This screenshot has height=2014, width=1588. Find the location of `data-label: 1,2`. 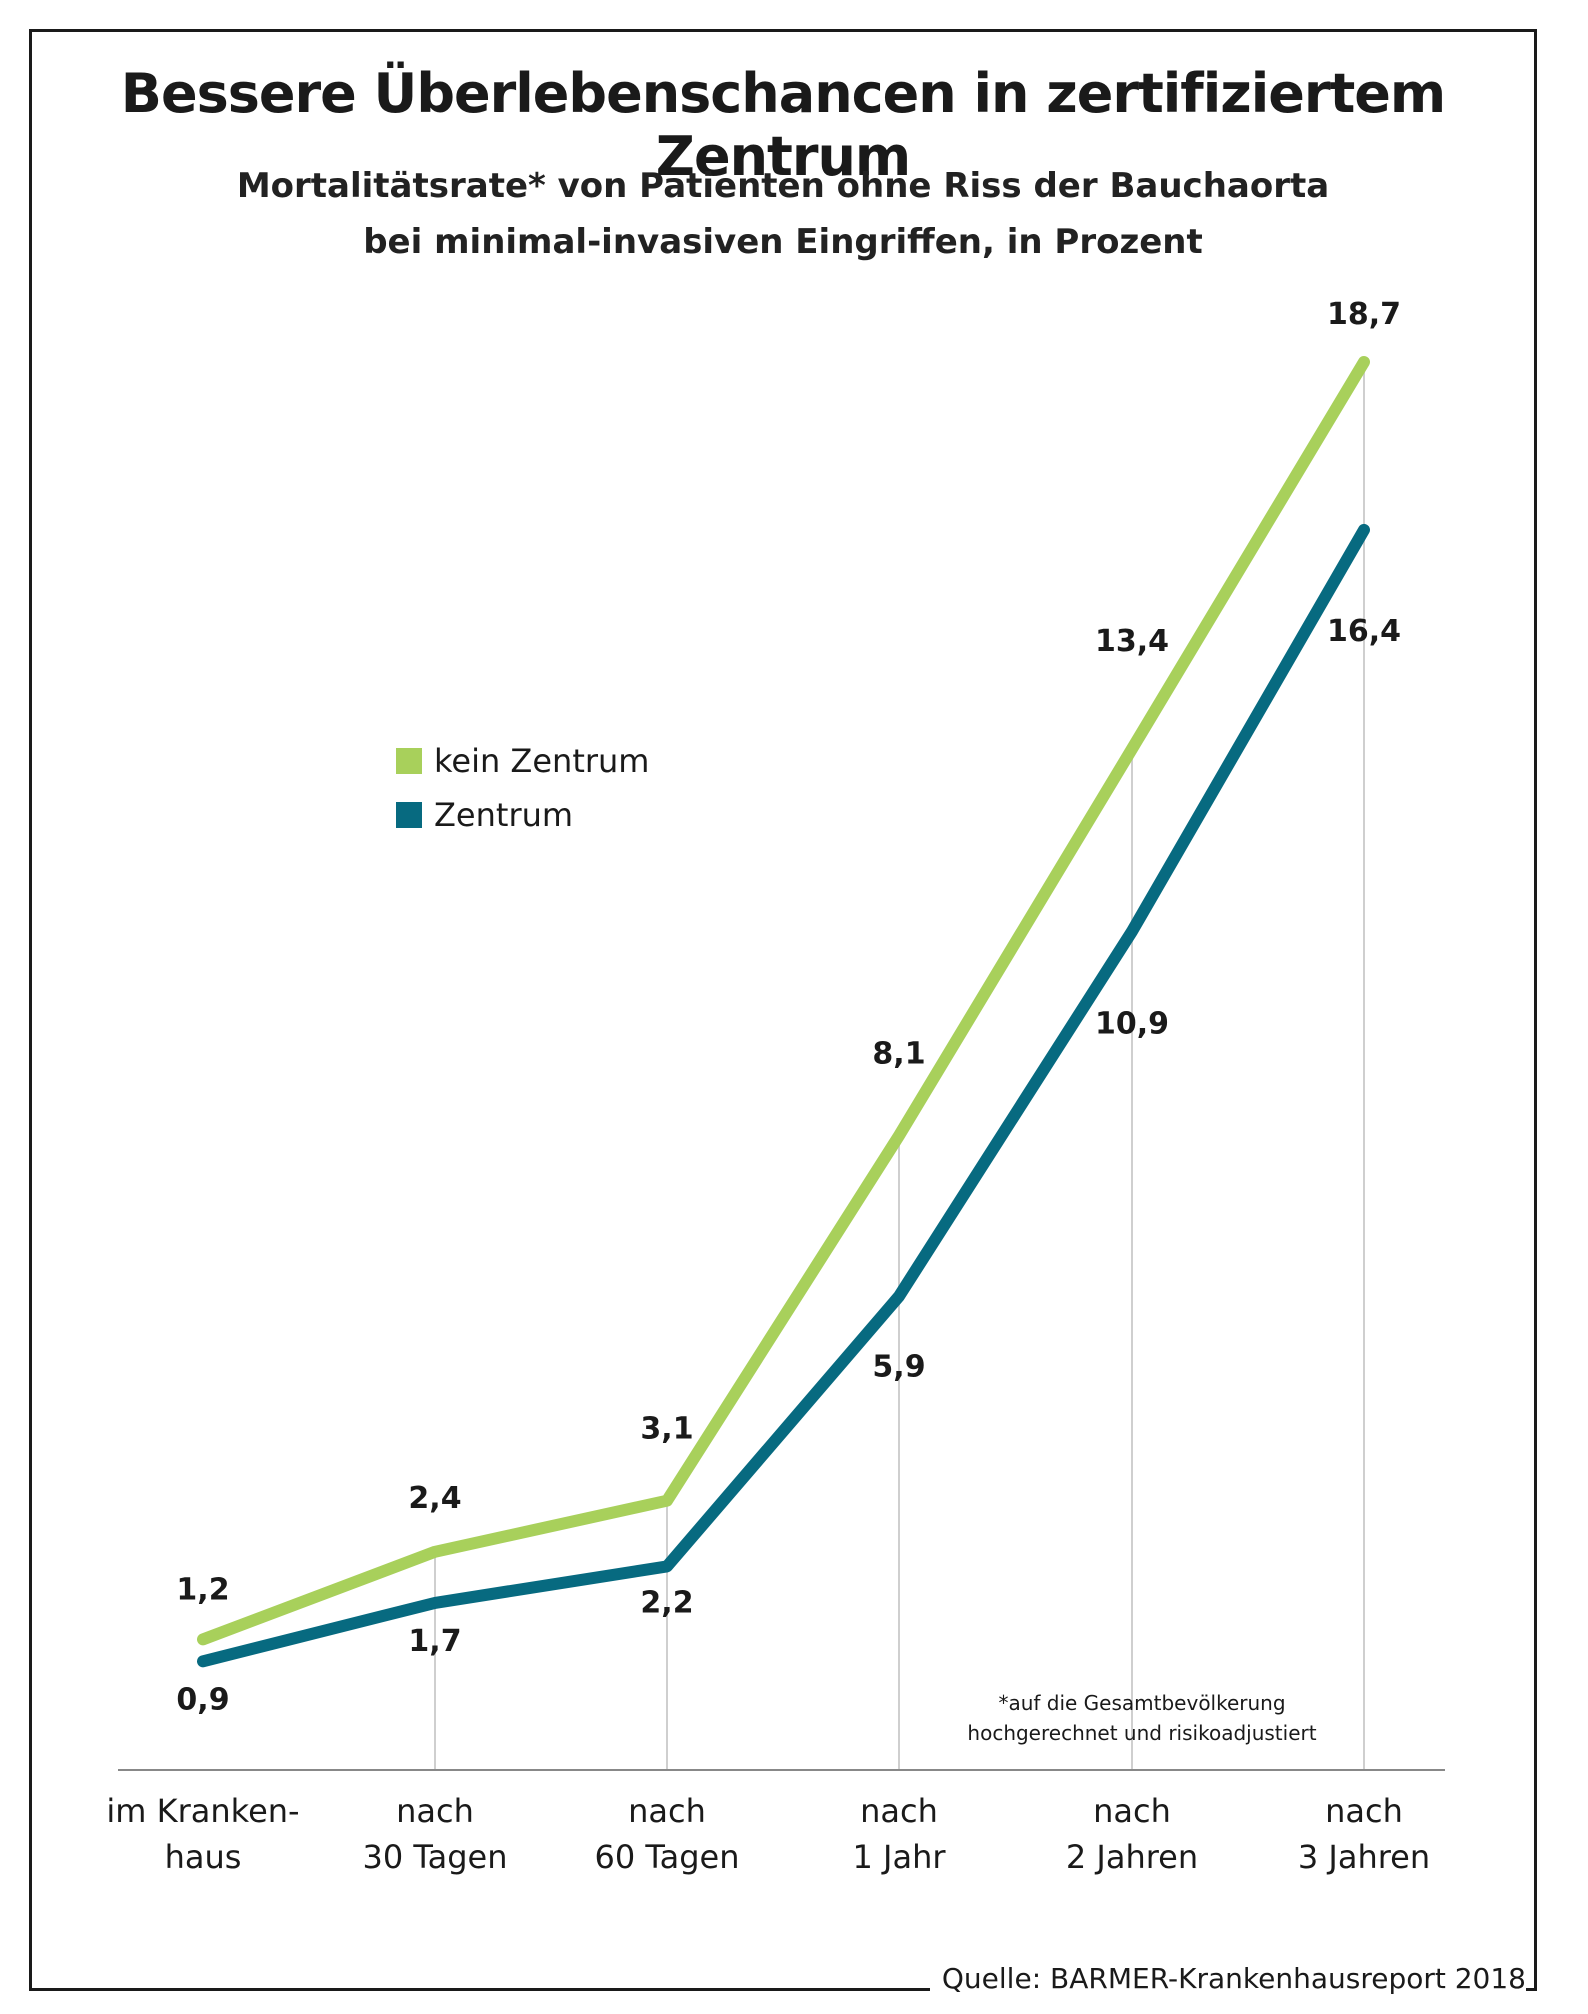

data-label: 1,2 is located at coordinates (202, 1589).